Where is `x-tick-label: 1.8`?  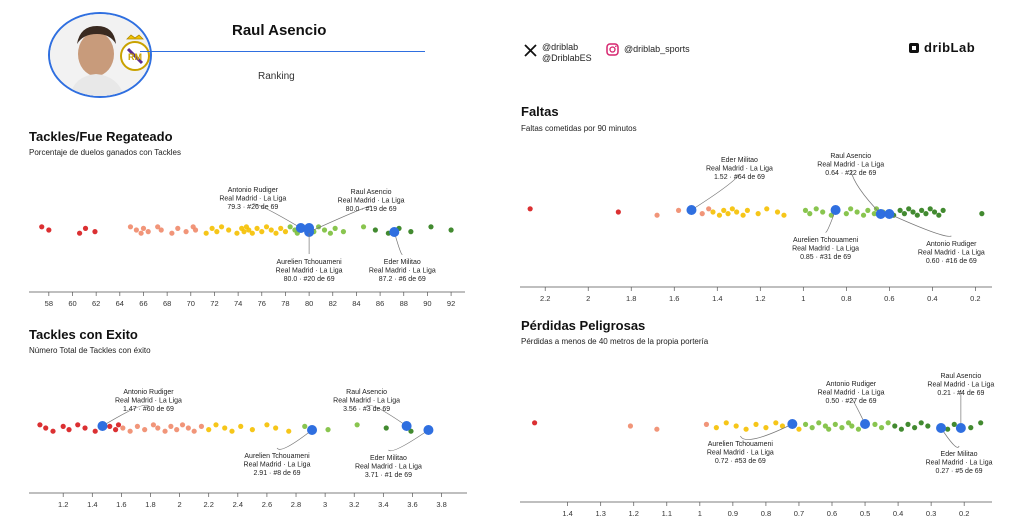 x-tick-label: 1.8 is located at coordinates (150, 504).